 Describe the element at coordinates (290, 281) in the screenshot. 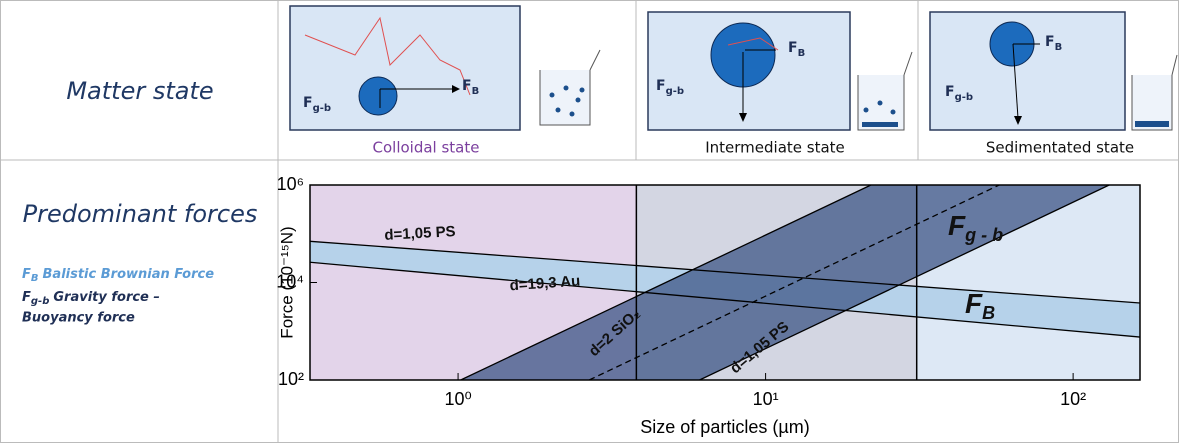

I see `y-tick-label: 10⁴` at that location.